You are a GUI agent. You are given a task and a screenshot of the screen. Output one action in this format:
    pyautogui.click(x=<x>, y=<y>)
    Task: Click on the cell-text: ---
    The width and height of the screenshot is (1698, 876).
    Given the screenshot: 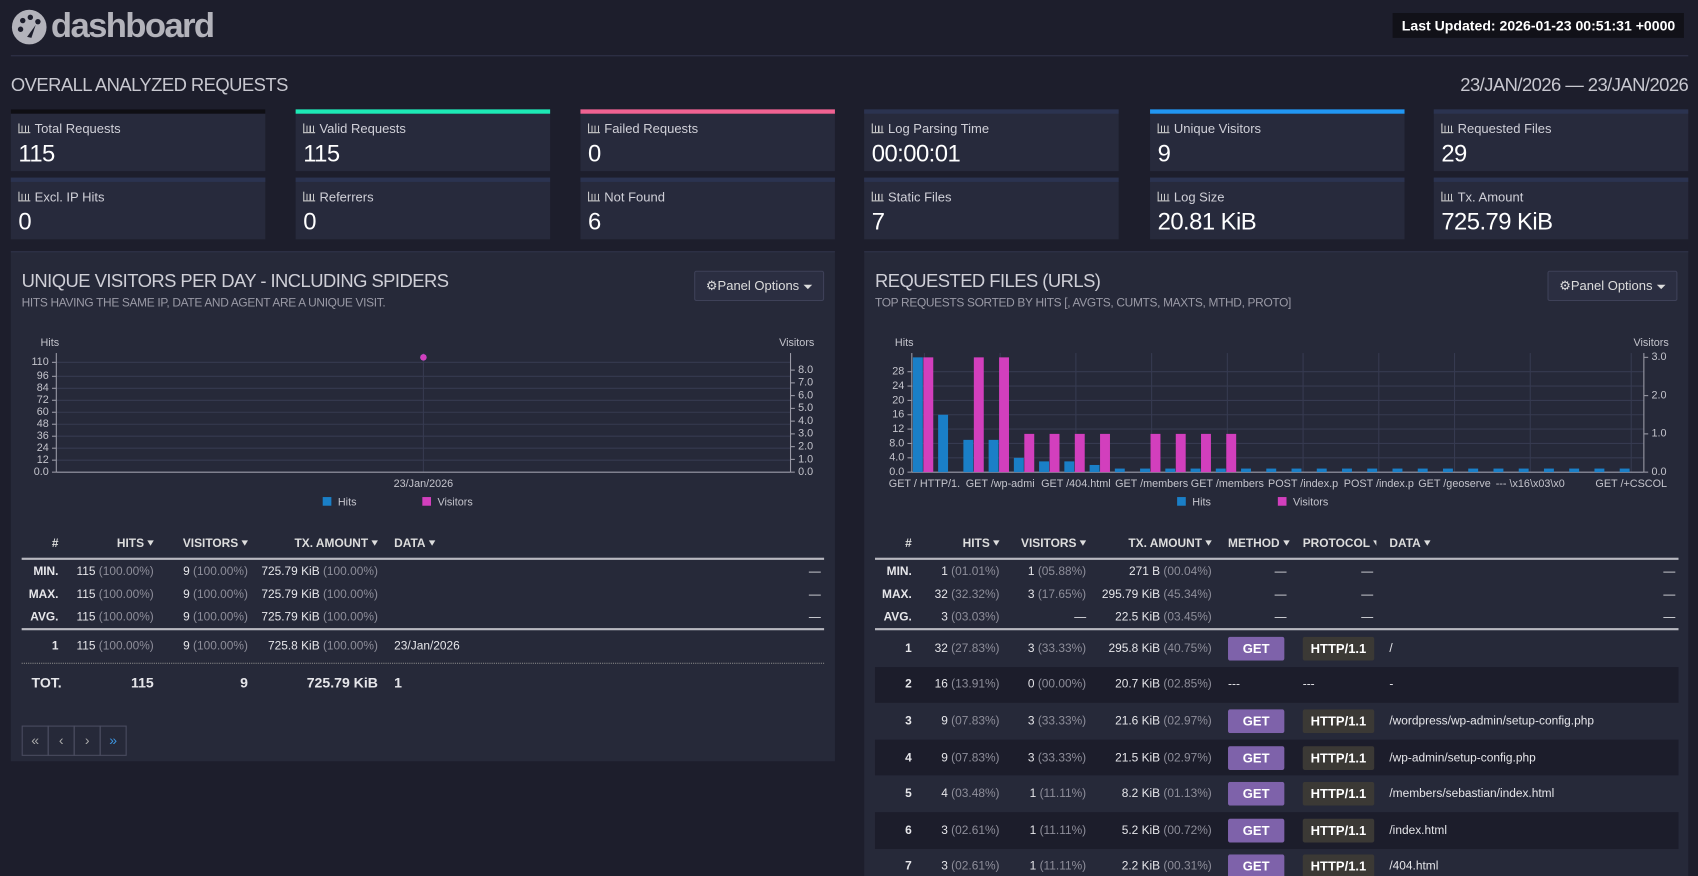 What is the action you would take?
    pyautogui.click(x=1308, y=685)
    